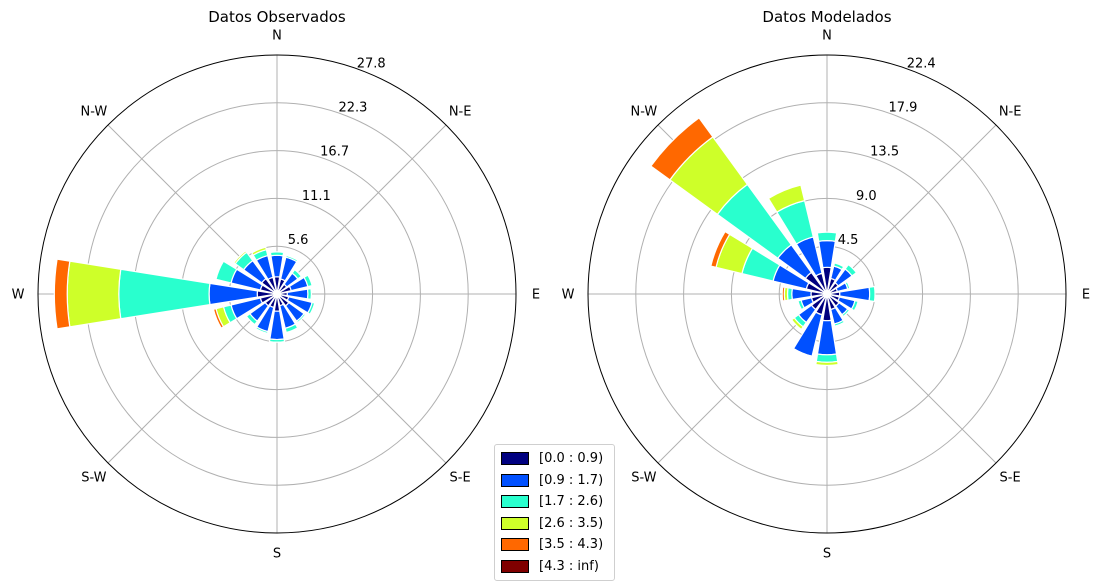 The width and height of the screenshot is (1100, 585). Describe the element at coordinates (797, 323) in the screenshot. I see `bar-segment-dir225-bin3` at that location.